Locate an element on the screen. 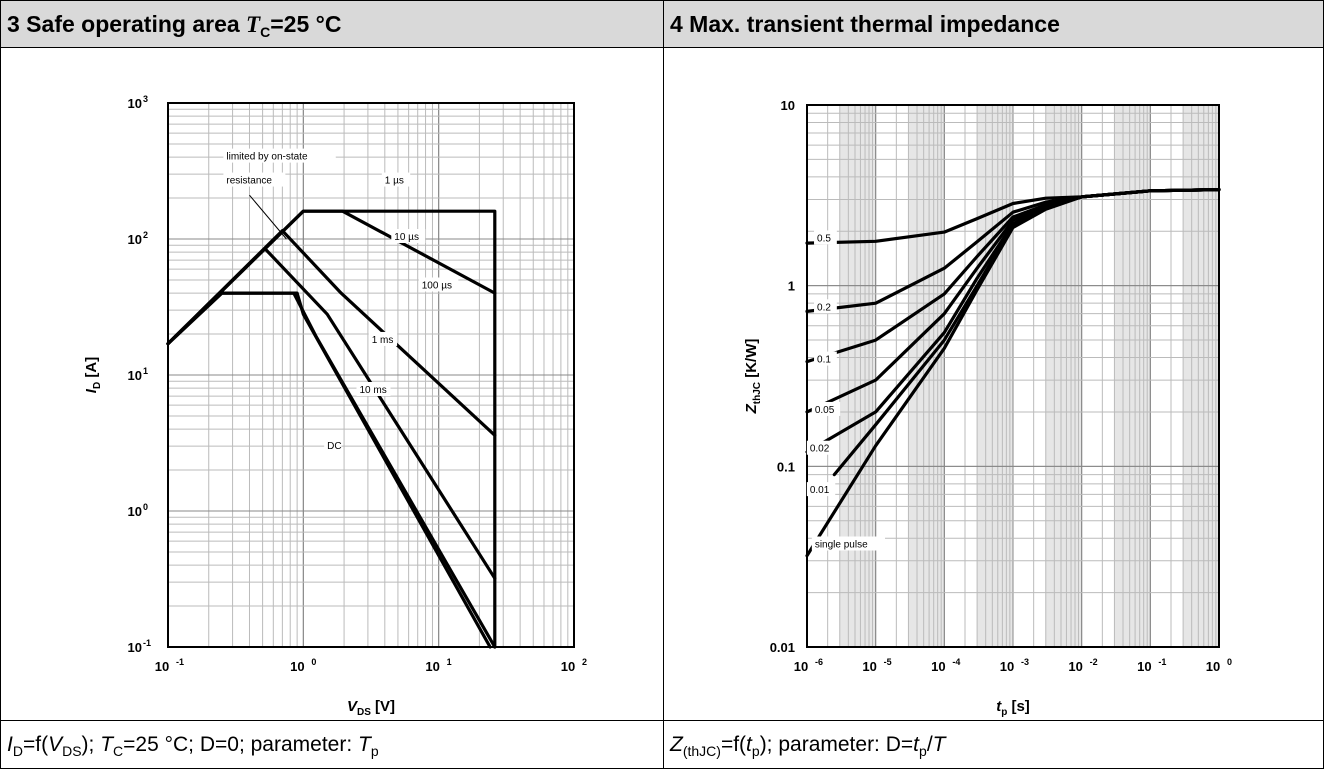 Image resolution: width=1324 pixels, height=775 pixels. annotation-label: 0.05 is located at coordinates (825, 410).